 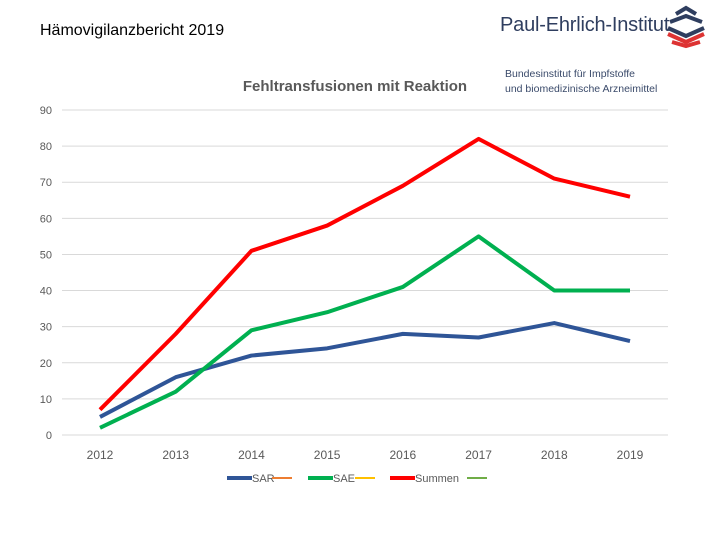 What do you see at coordinates (554, 455) in the screenshot?
I see `x-tick-label: 2018` at bounding box center [554, 455].